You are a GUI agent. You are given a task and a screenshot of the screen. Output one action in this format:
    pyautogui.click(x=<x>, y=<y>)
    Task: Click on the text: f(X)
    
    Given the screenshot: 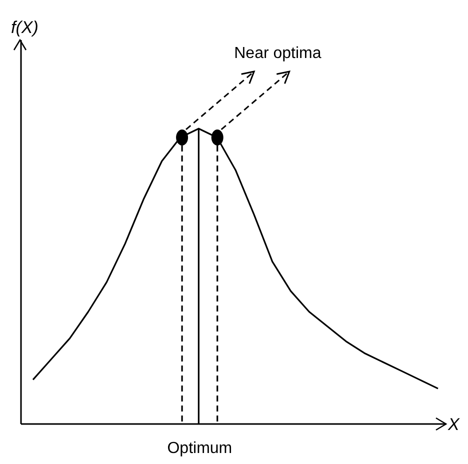 What is the action you would take?
    pyautogui.click(x=24, y=27)
    